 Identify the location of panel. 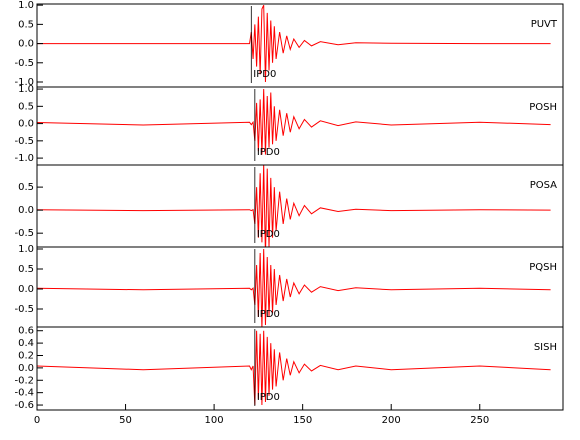
(294, 122).